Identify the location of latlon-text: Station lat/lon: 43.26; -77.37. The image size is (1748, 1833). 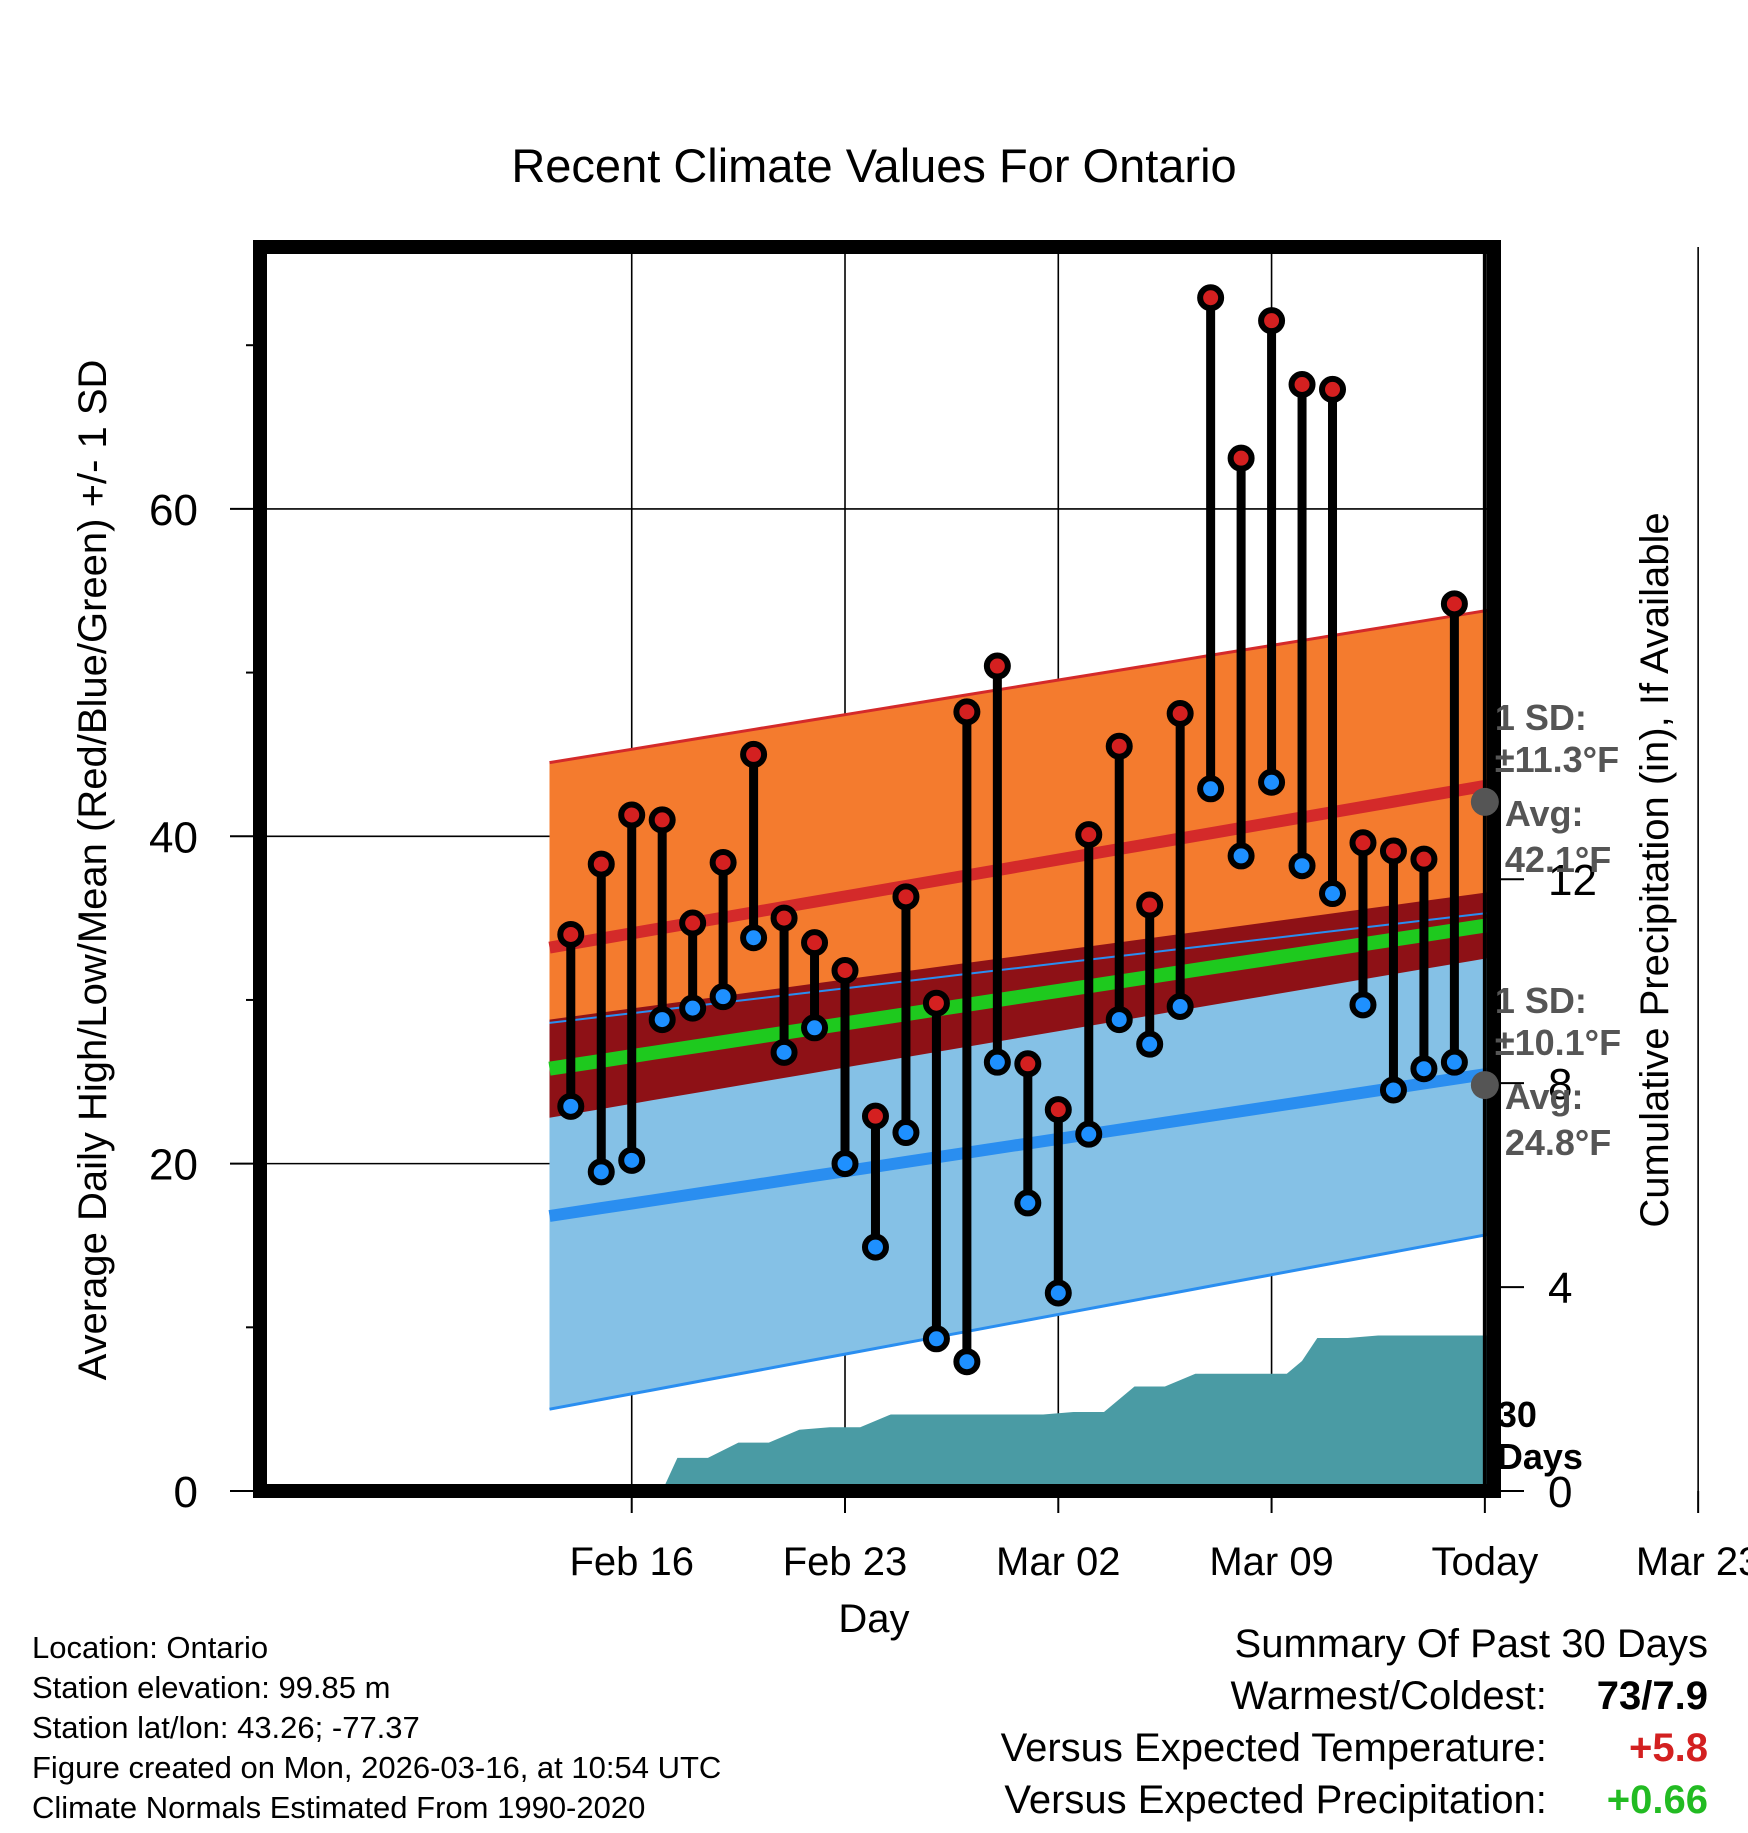
(376, 1728).